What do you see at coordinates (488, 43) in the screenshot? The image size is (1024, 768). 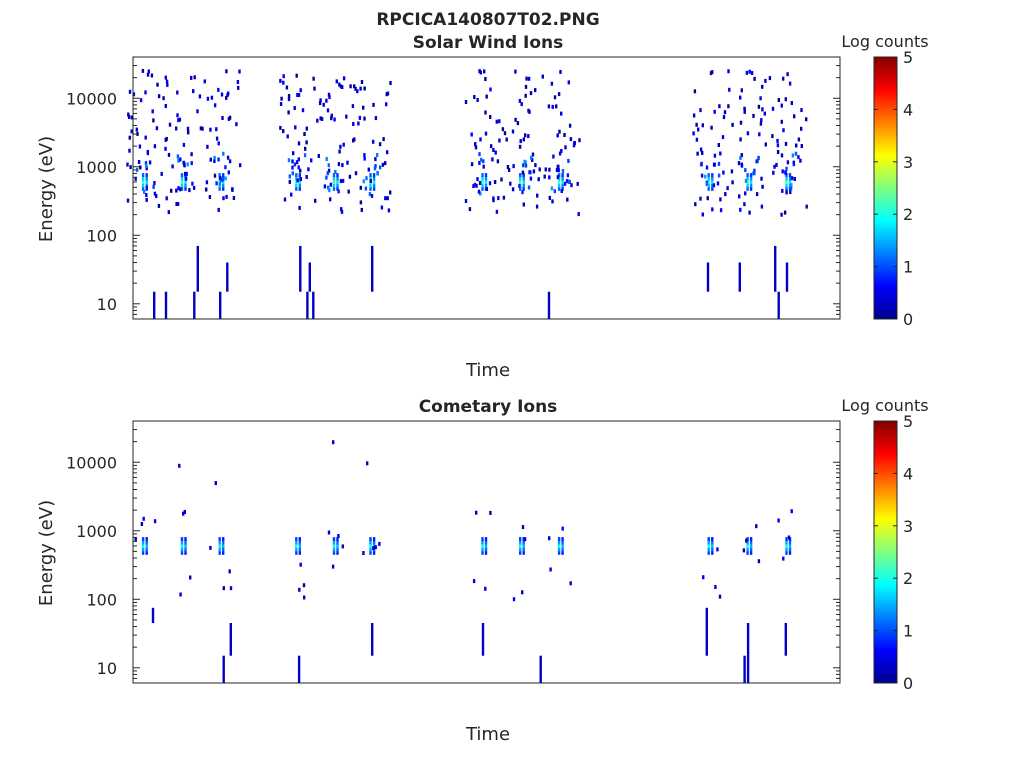 I see `panel-title: Solar Wind Ions` at bounding box center [488, 43].